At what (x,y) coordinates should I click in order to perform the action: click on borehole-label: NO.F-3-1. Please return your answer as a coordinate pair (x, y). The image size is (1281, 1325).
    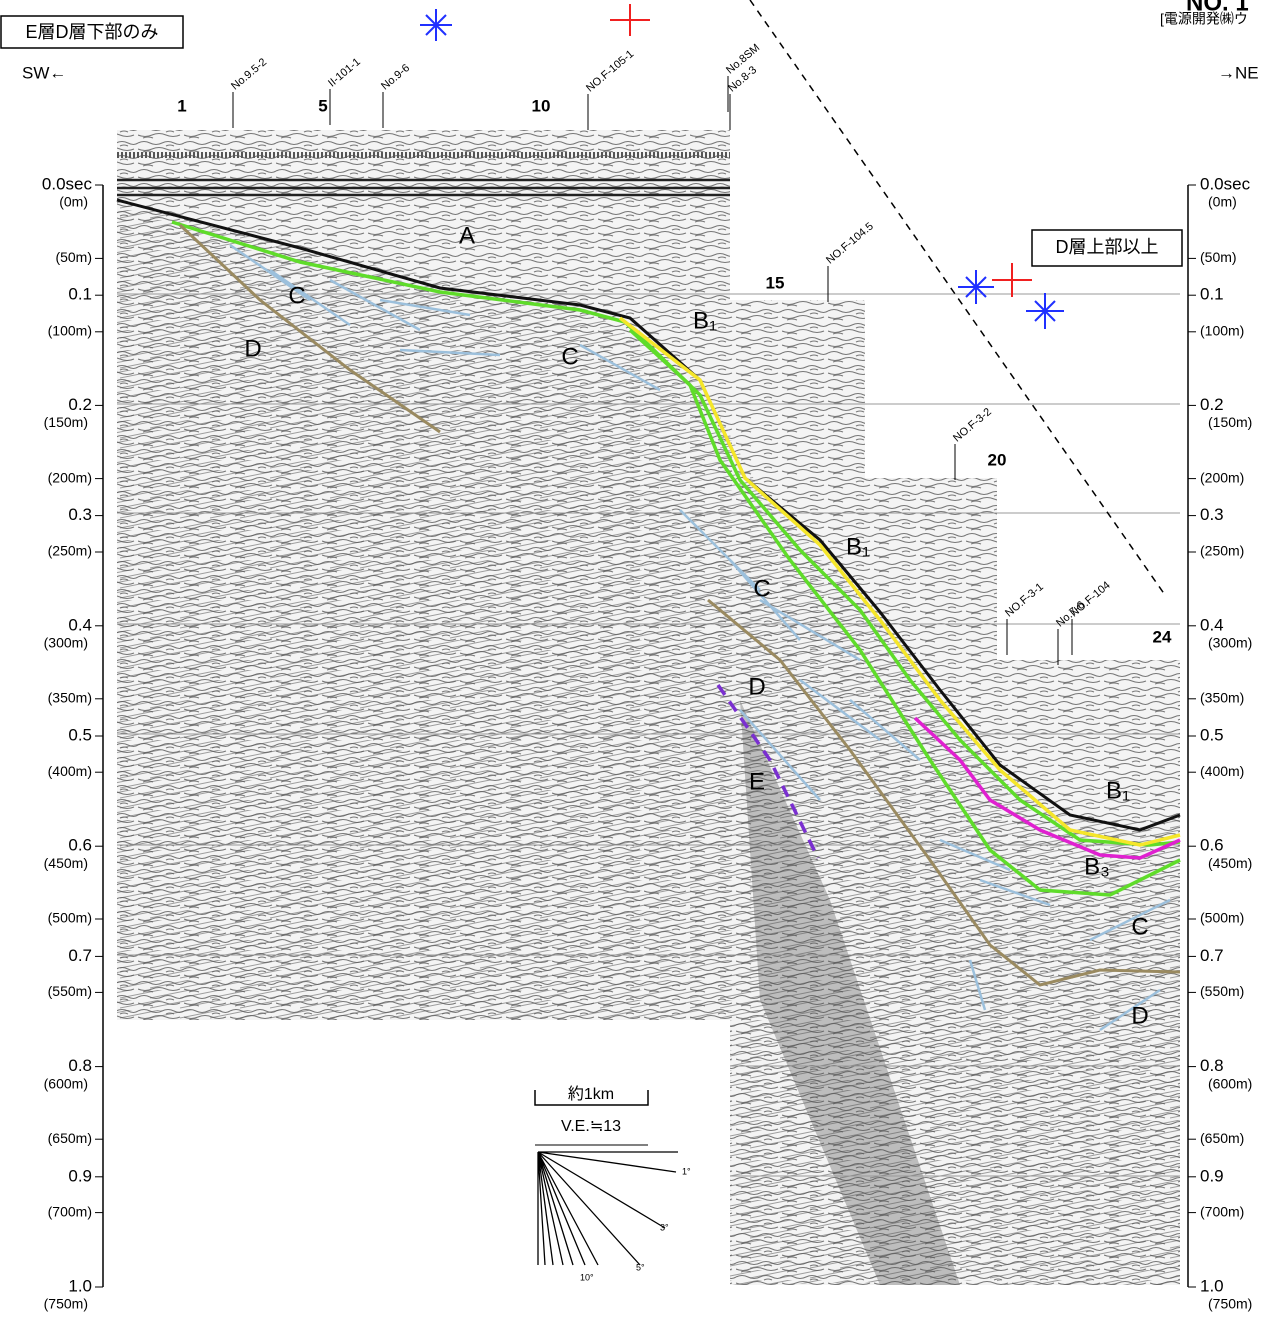
    Looking at the image, I should click on (1024, 600).